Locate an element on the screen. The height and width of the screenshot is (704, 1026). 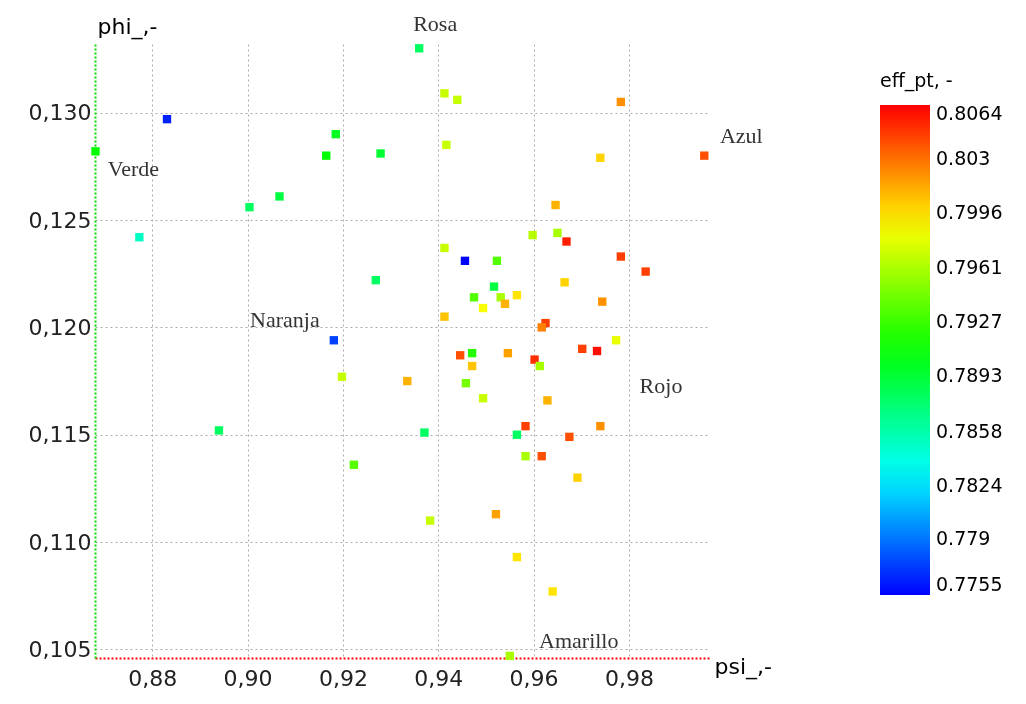
color-bar-label: 0.7893 is located at coordinates (969, 375).